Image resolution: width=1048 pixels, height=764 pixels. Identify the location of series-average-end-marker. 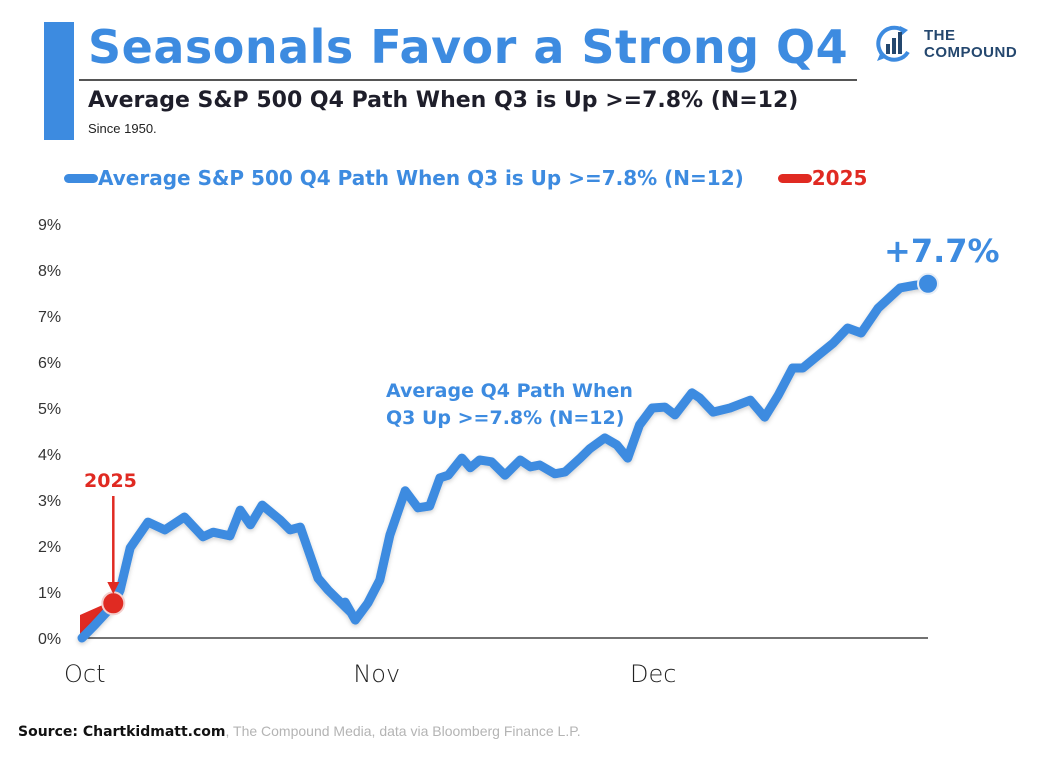
(928, 283).